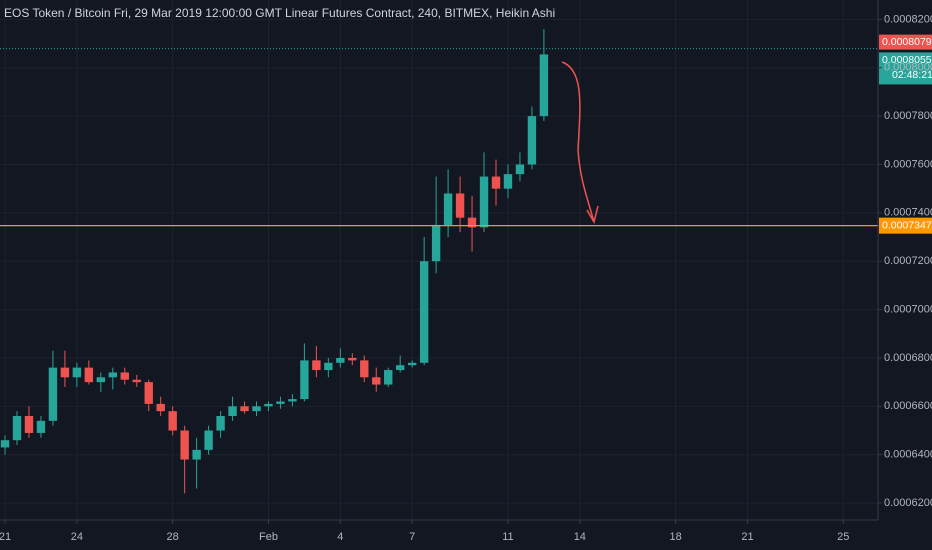 Image resolution: width=932 pixels, height=550 pixels. Describe the element at coordinates (580, 537) in the screenshot. I see `x-tick-label: 14` at that location.